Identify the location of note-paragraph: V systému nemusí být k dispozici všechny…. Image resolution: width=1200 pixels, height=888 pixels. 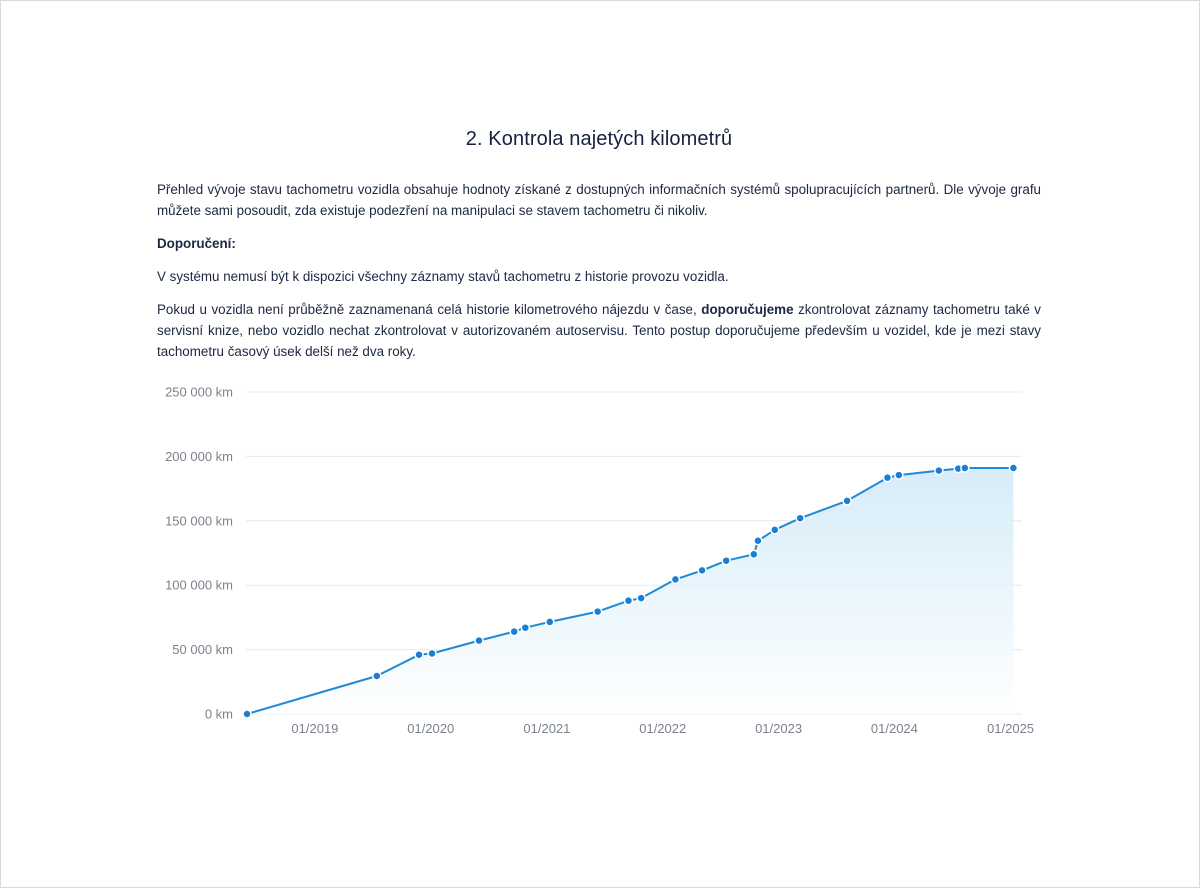
(443, 276).